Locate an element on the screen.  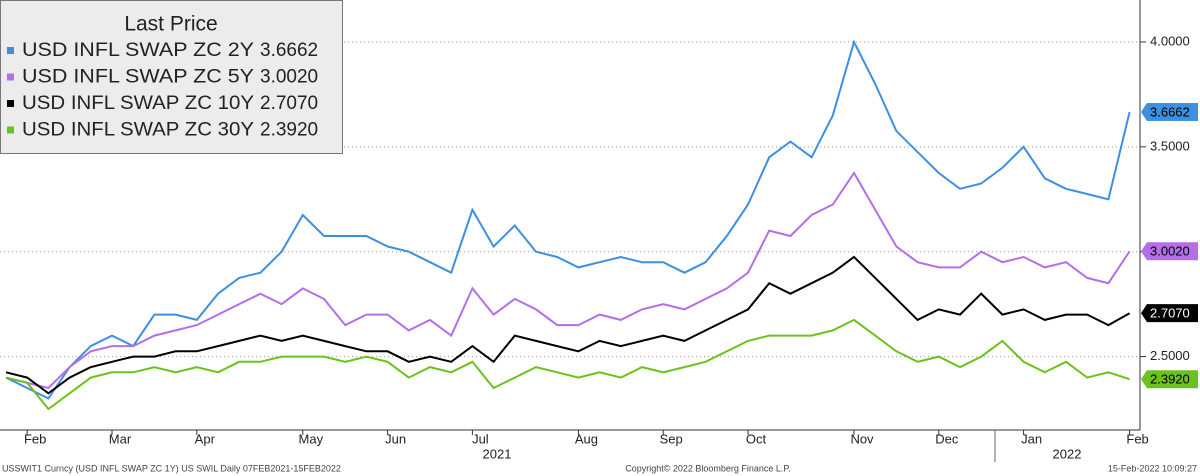
footer-center: Copyright© 2022 Bloomberg Finance L.P. is located at coordinates (708, 468).